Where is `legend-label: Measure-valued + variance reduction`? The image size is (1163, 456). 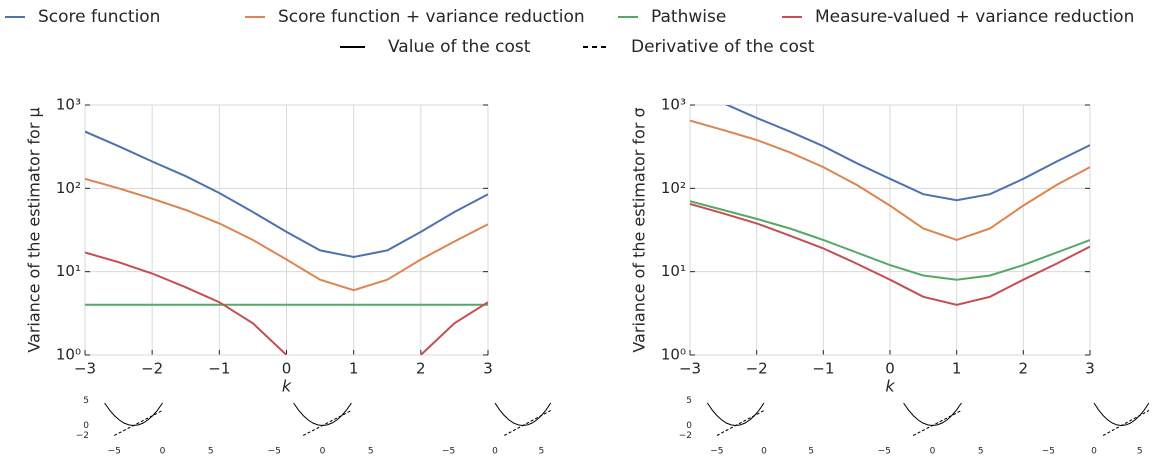
legend-label: Measure-valued + variance reduction is located at coordinates (974, 17).